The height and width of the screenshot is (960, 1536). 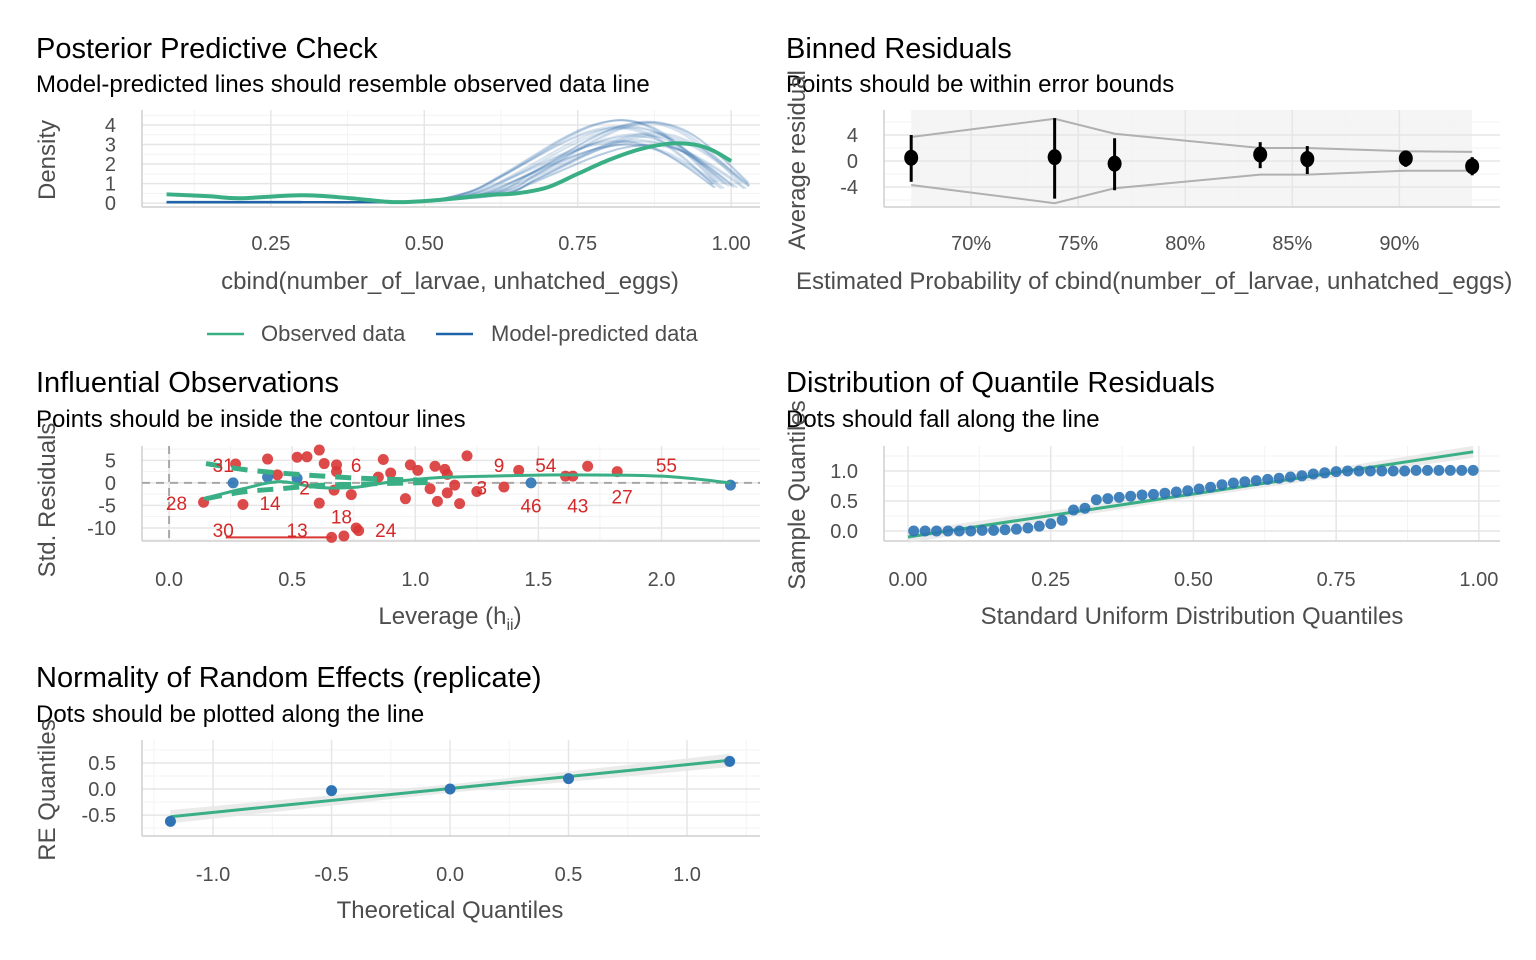 What do you see at coordinates (289, 678) in the screenshot?
I see `chart-title: Normality of Random Effects (replicate)` at bounding box center [289, 678].